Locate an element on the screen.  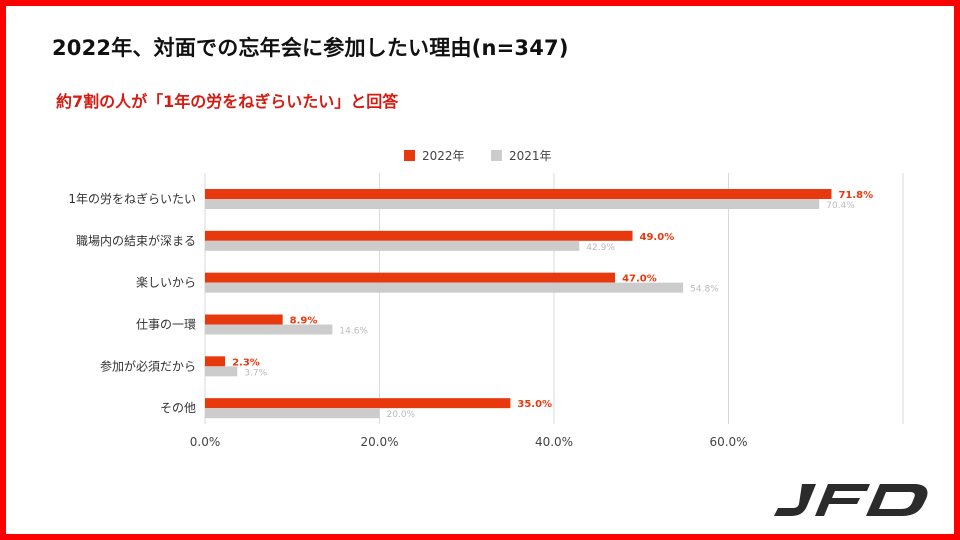
x-tick-label: 60.0% is located at coordinates (728, 442).